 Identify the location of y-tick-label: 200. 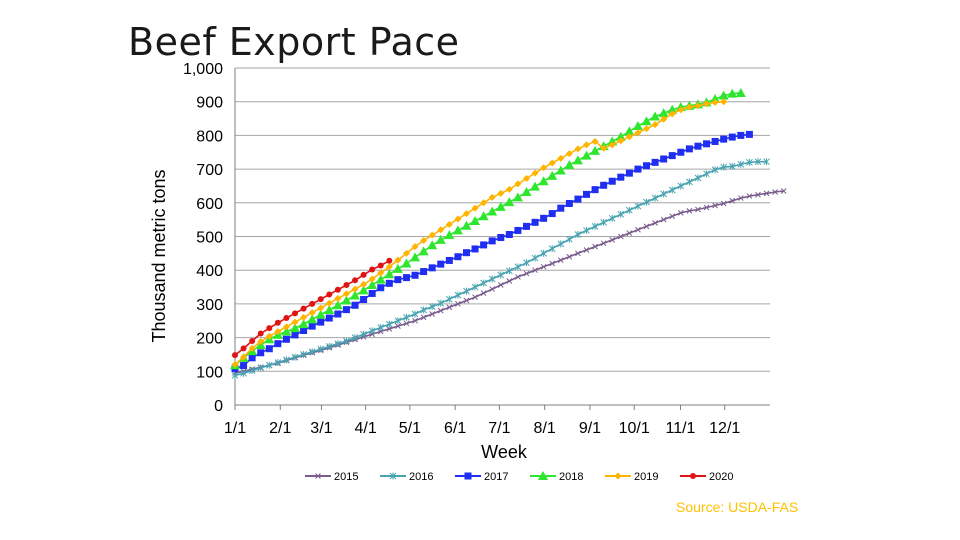
(209, 339).